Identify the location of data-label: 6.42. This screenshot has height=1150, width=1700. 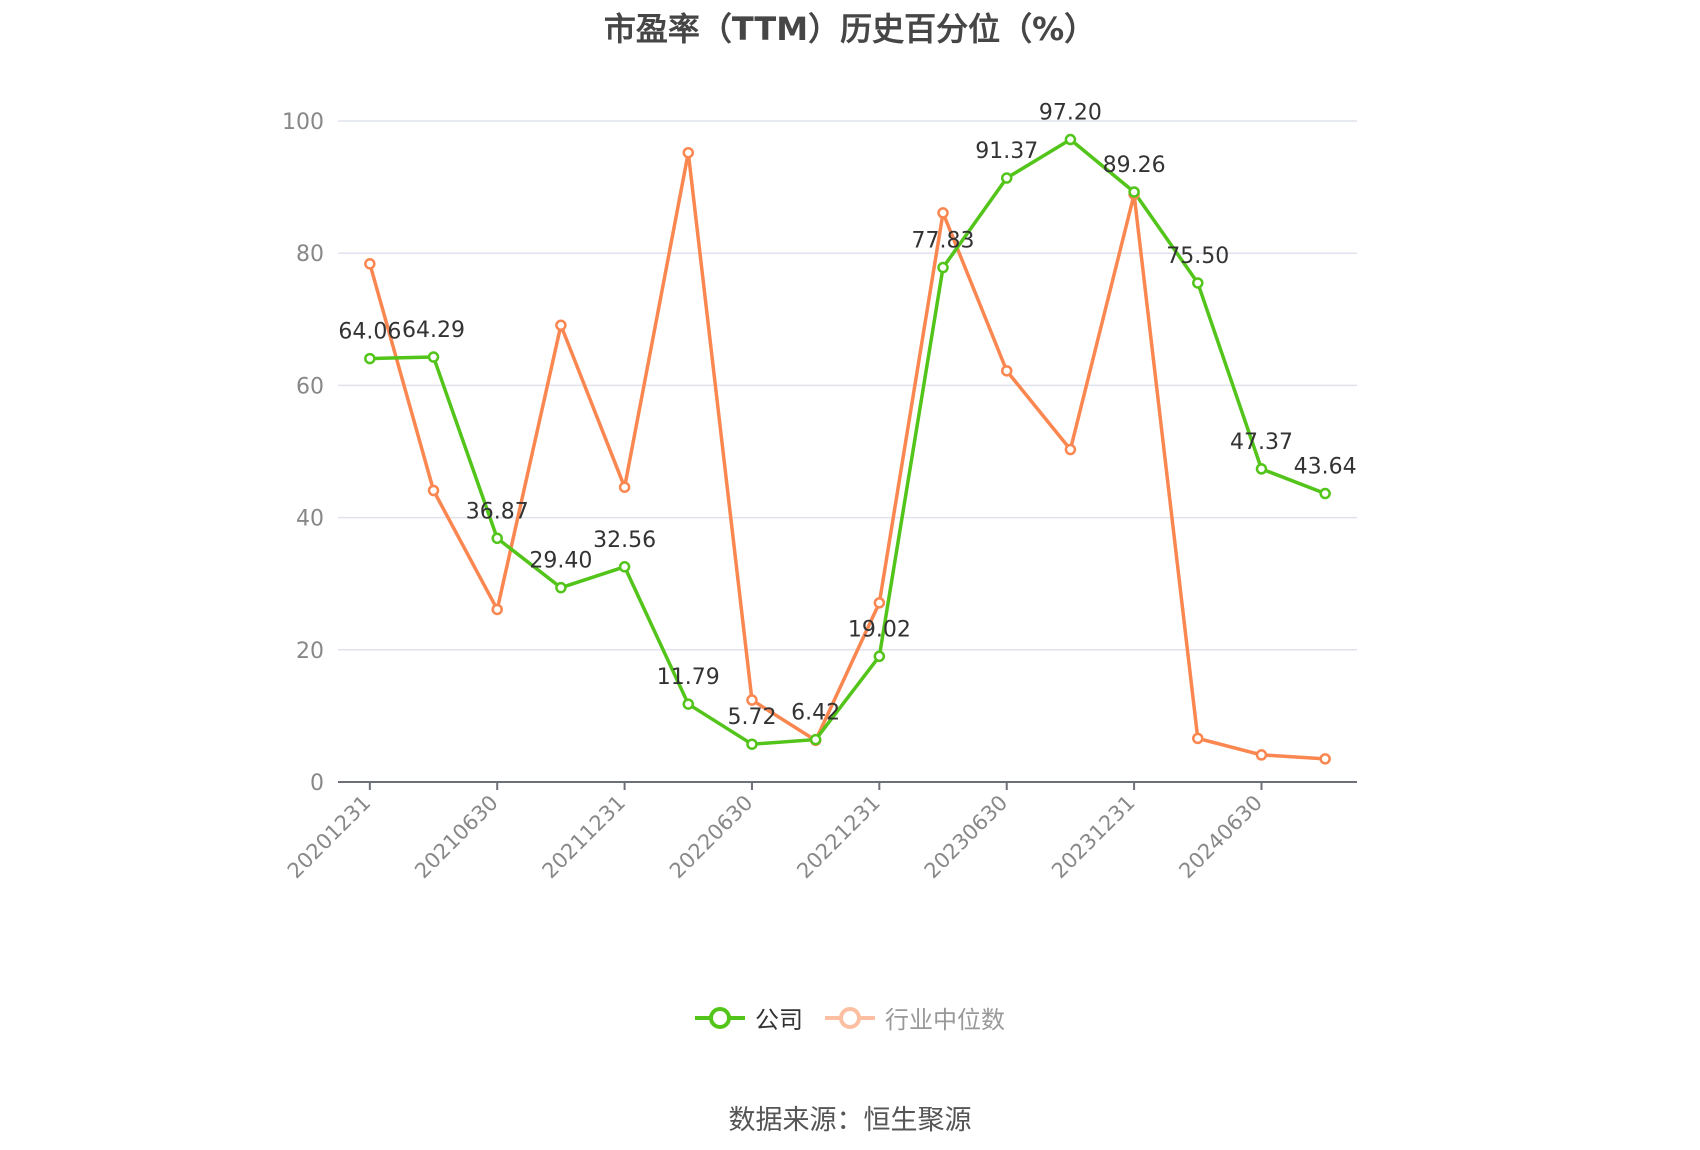
(815, 713).